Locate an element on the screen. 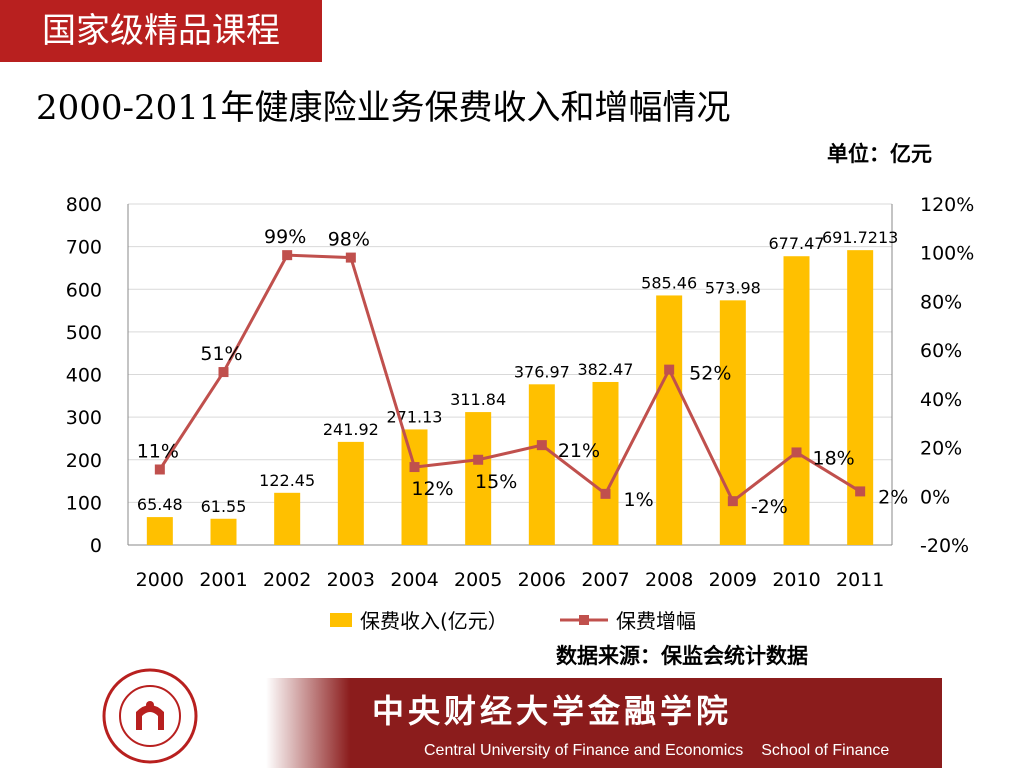  x-tick-label: 2000 is located at coordinates (160, 580).